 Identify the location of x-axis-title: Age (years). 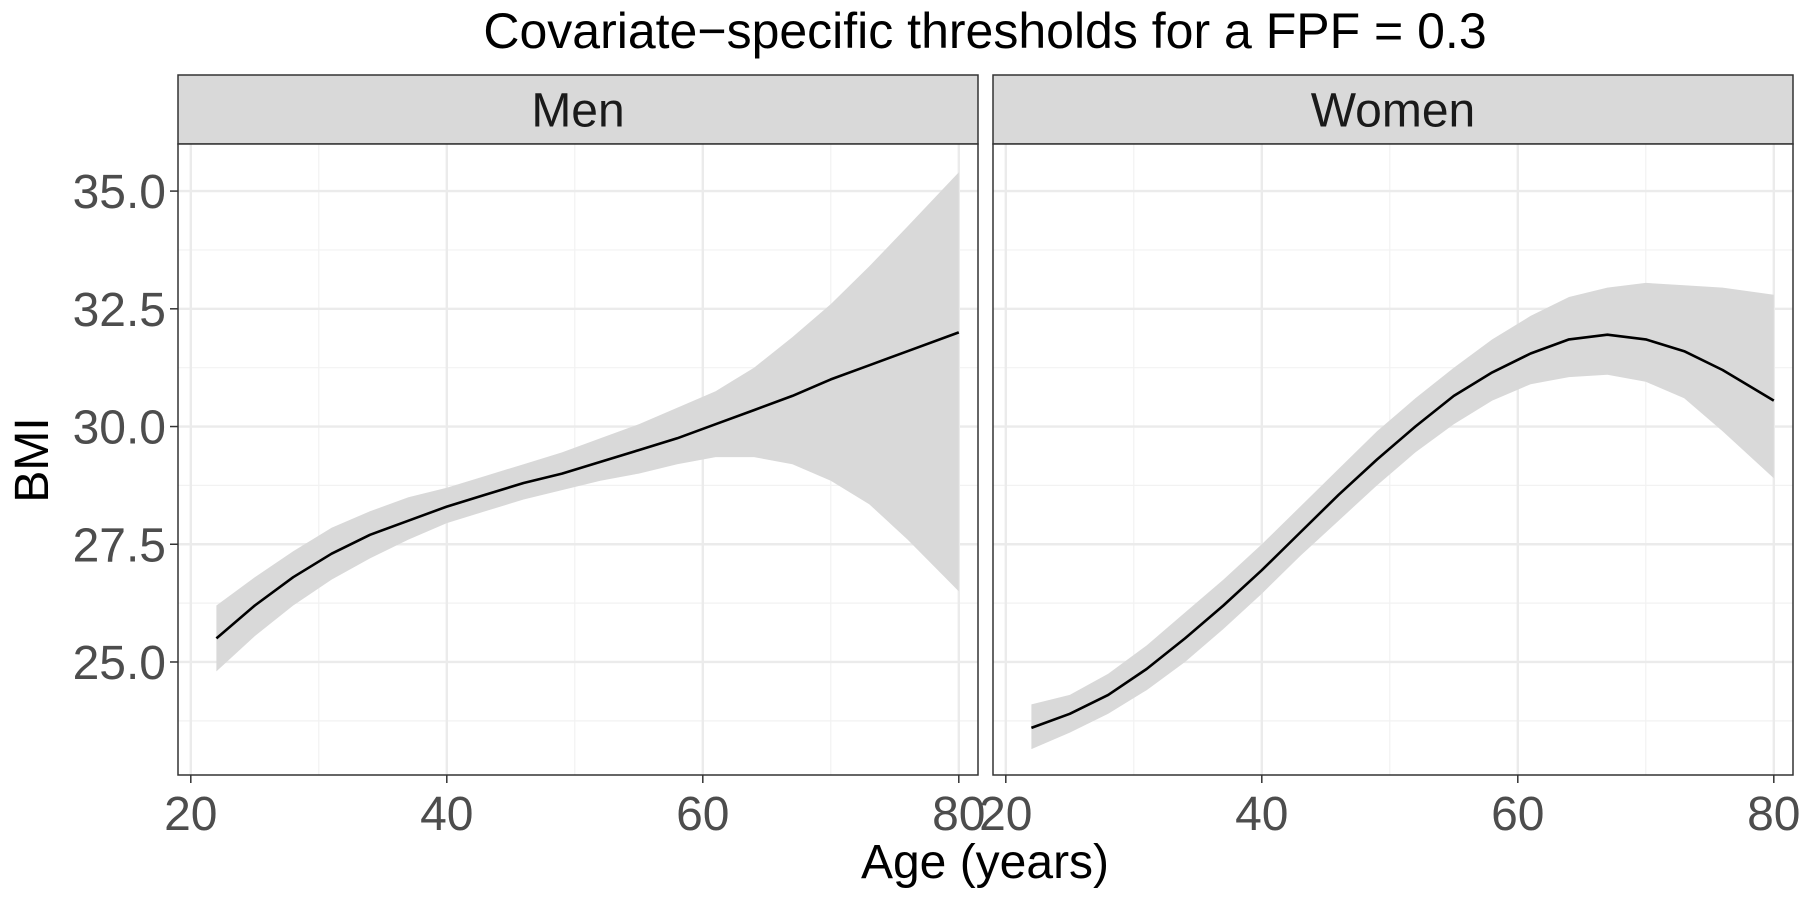
(985, 862).